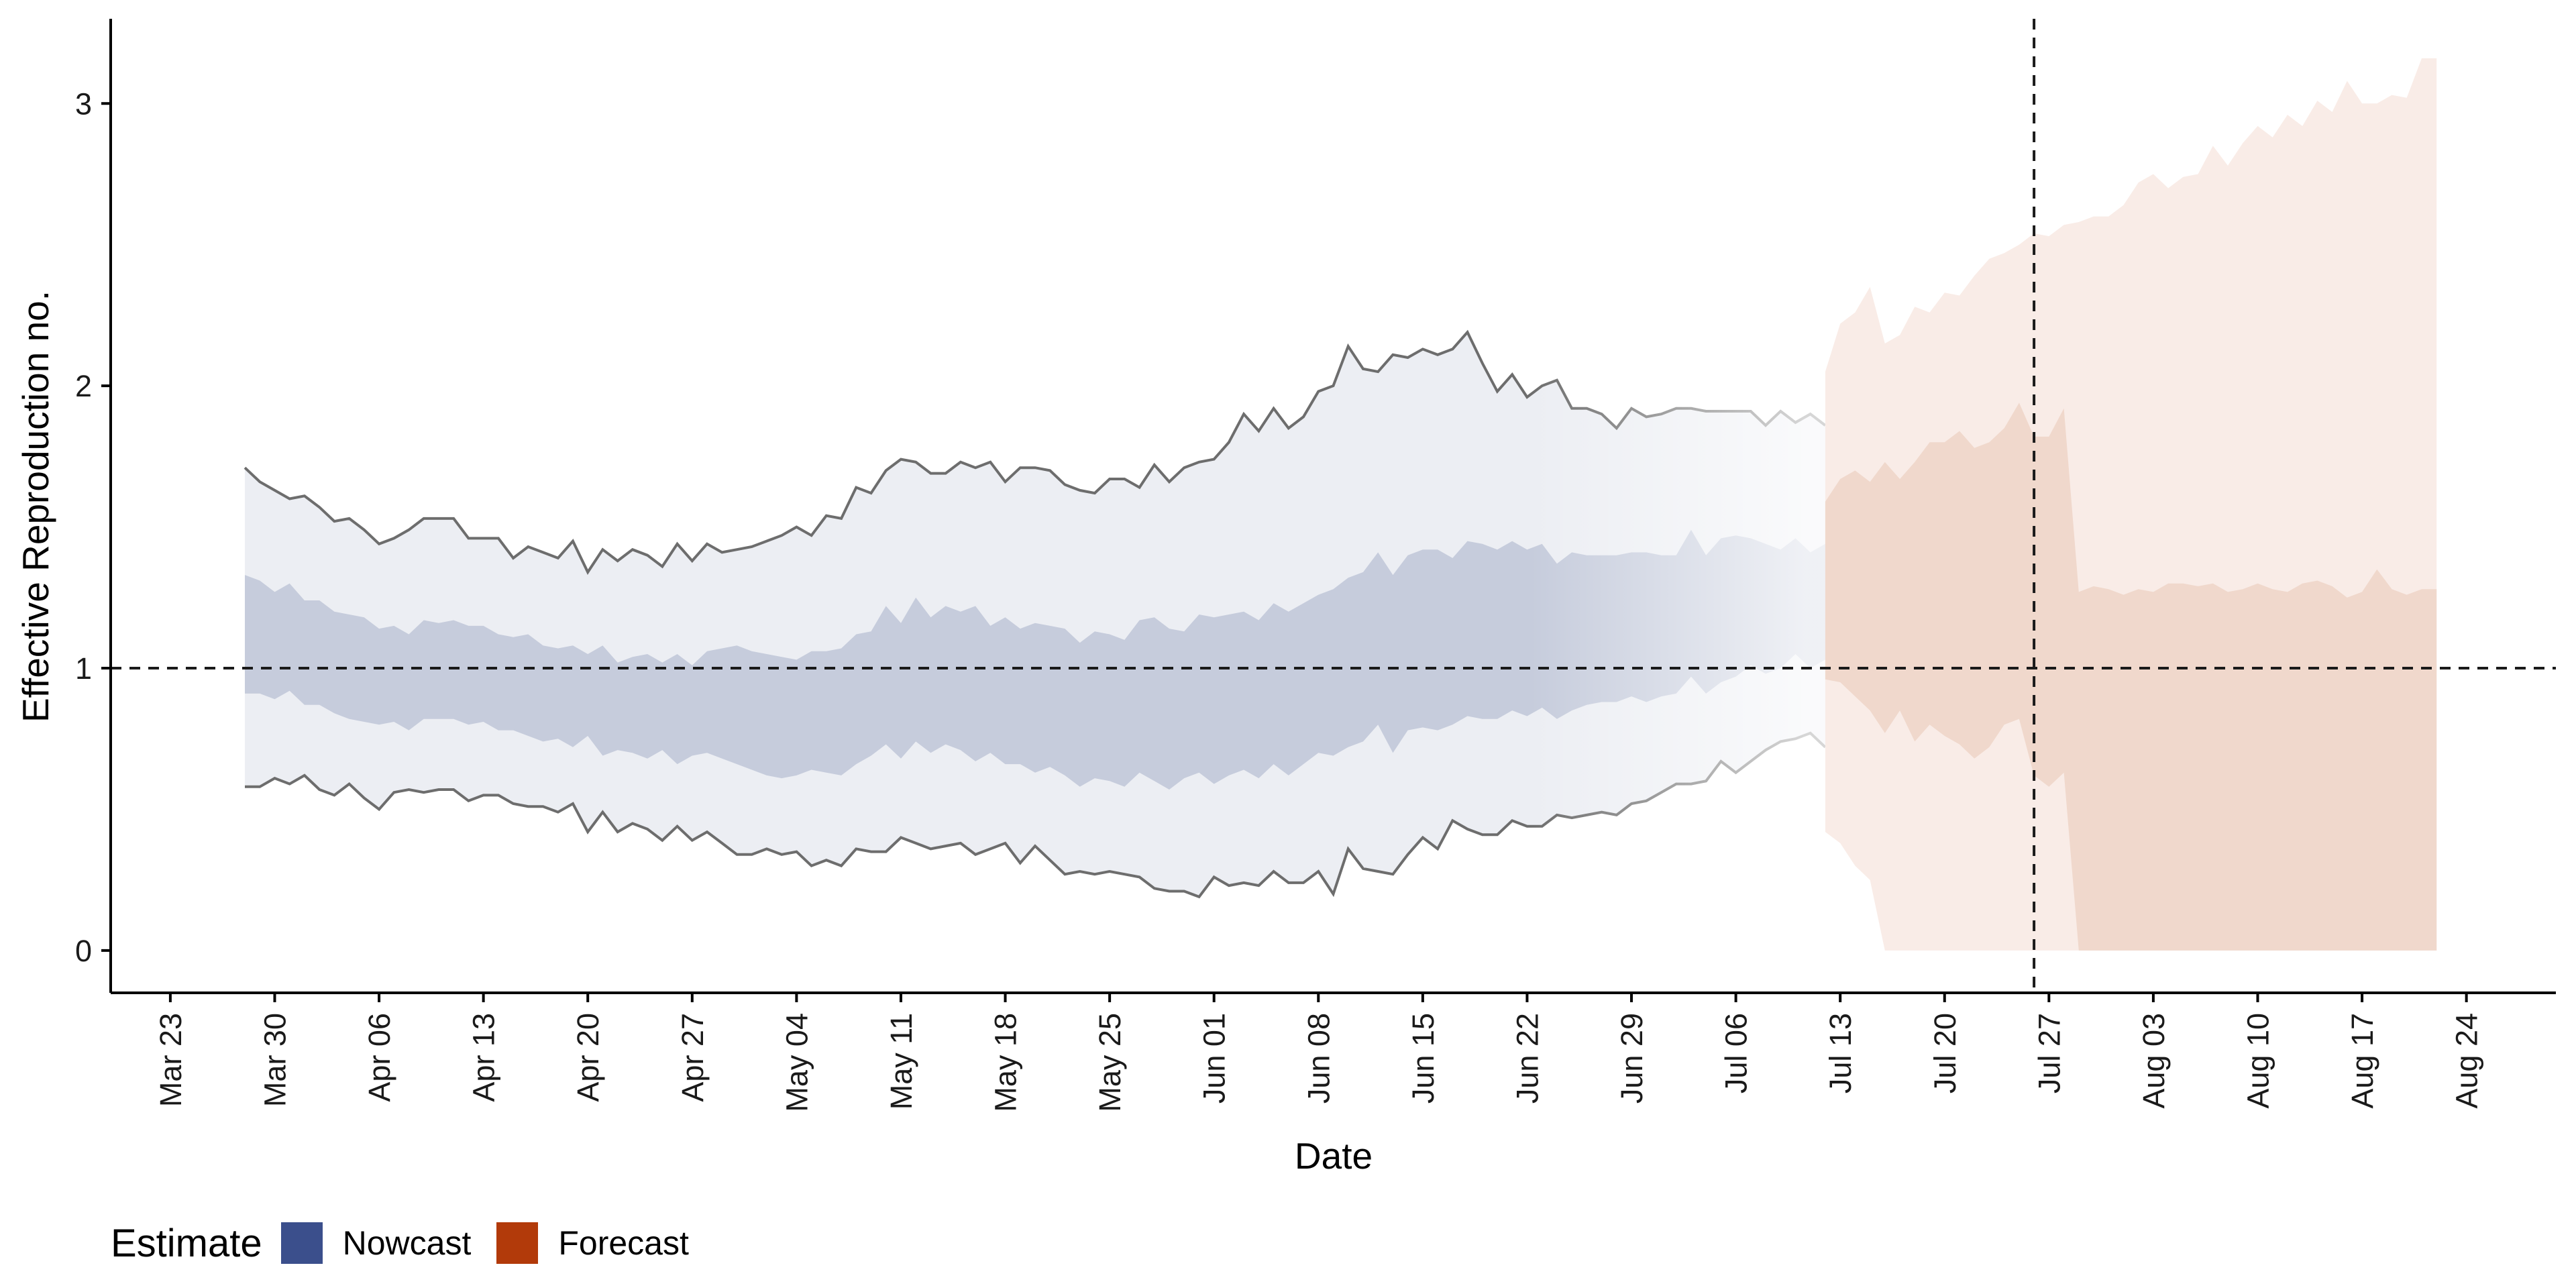 This screenshot has width=2576, height=1288. I want to click on x-tick-label: Jul 13, so click(1840, 1053).